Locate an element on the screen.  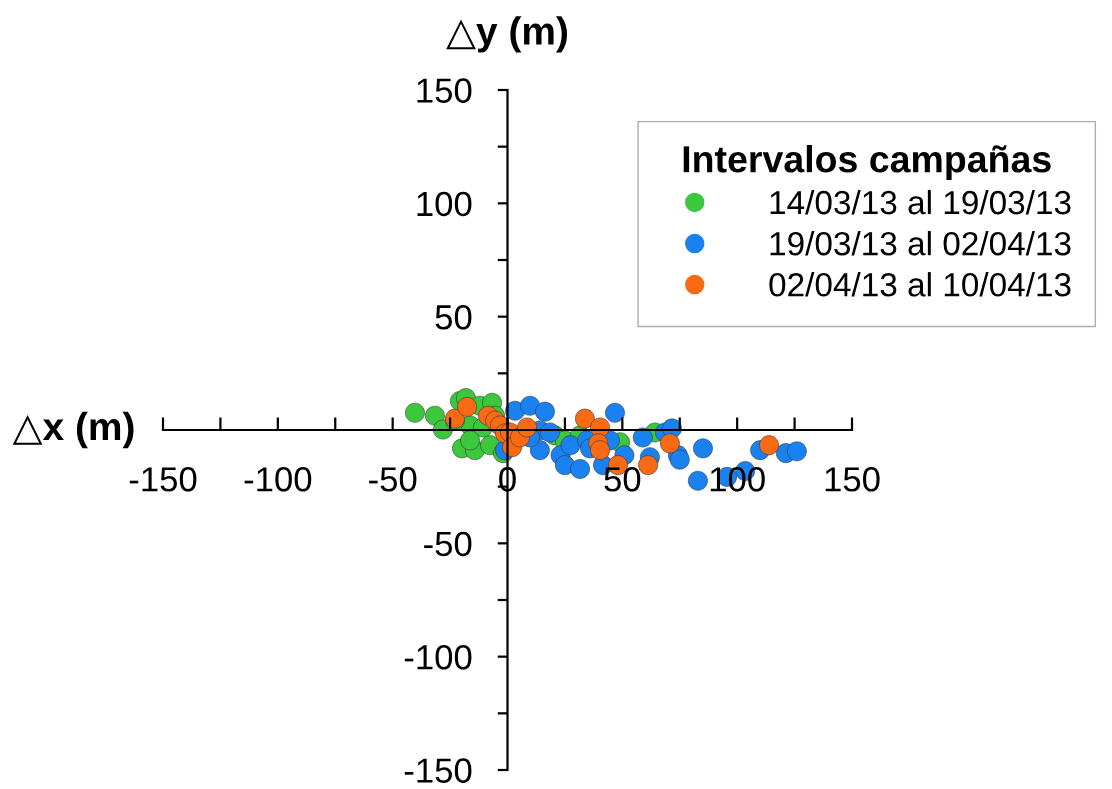
x-axis-title: △x (m) is located at coordinates (73, 430).